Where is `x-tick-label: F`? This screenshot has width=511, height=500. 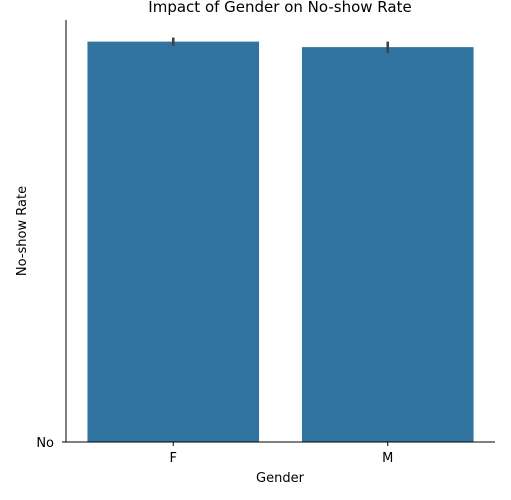
x-tick-label: F is located at coordinates (173, 458).